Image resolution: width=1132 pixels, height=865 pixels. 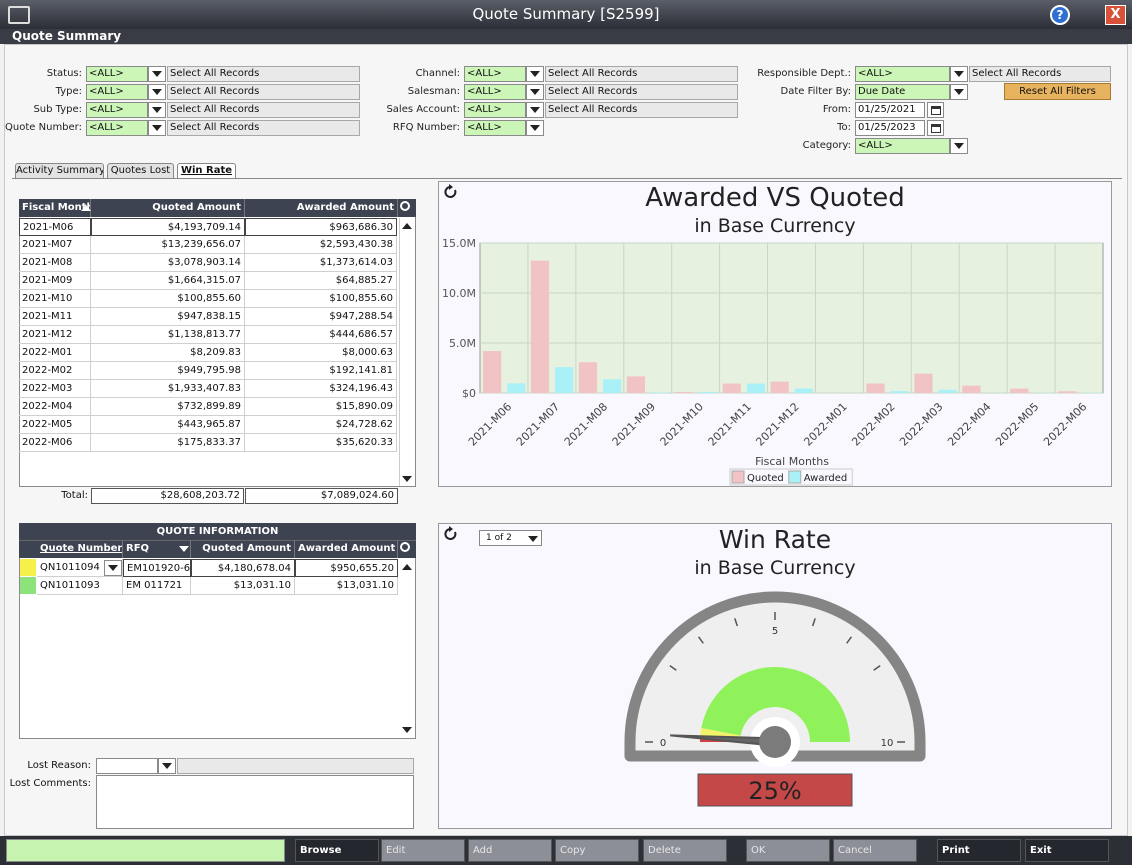 I want to click on table-cell: $24,728.62, so click(x=321, y=425).